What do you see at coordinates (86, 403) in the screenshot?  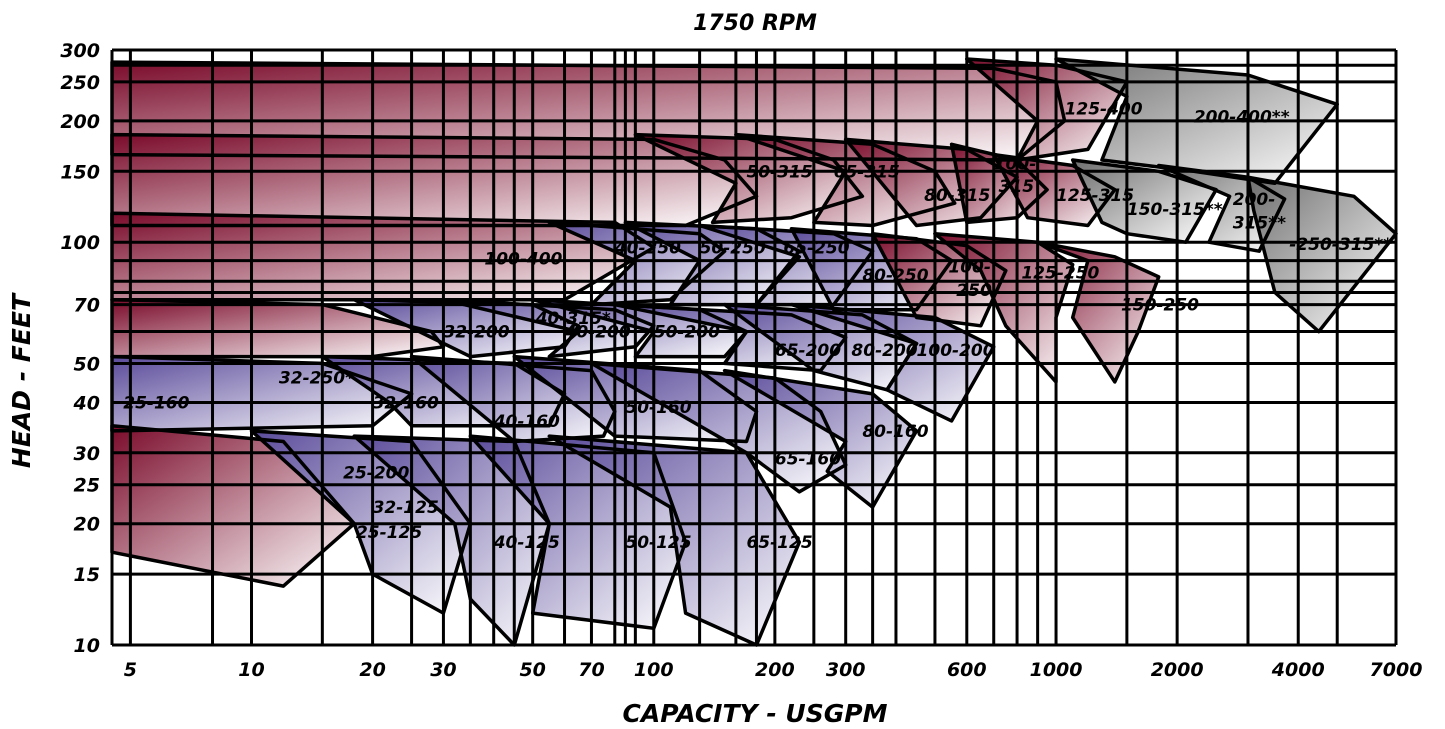 I see `y-tick-label-5: 40` at bounding box center [86, 403].